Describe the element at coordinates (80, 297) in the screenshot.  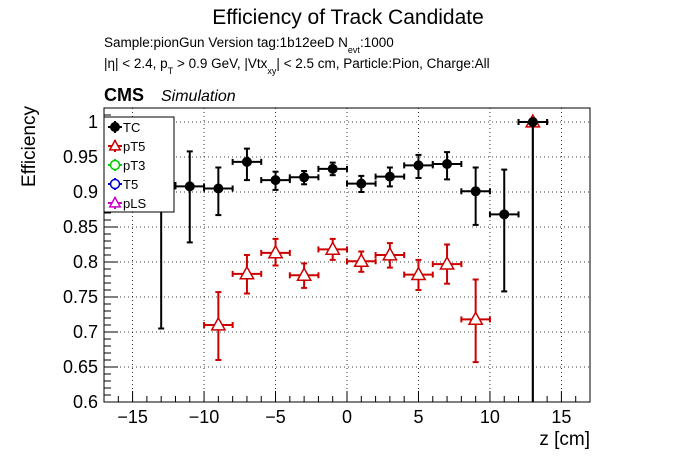
I see `y-tick-label: 0.75` at that location.